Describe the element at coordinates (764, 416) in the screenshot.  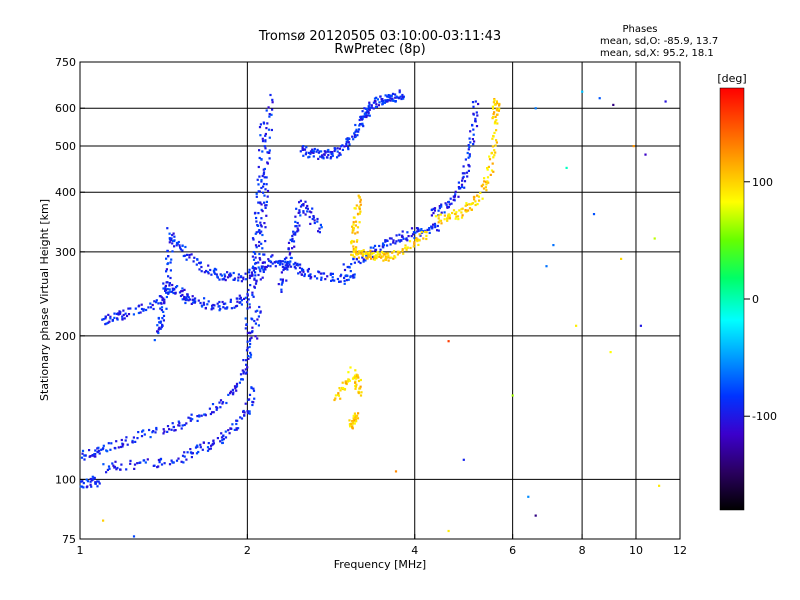
I see `colorbar-tick-label: -100` at that location.